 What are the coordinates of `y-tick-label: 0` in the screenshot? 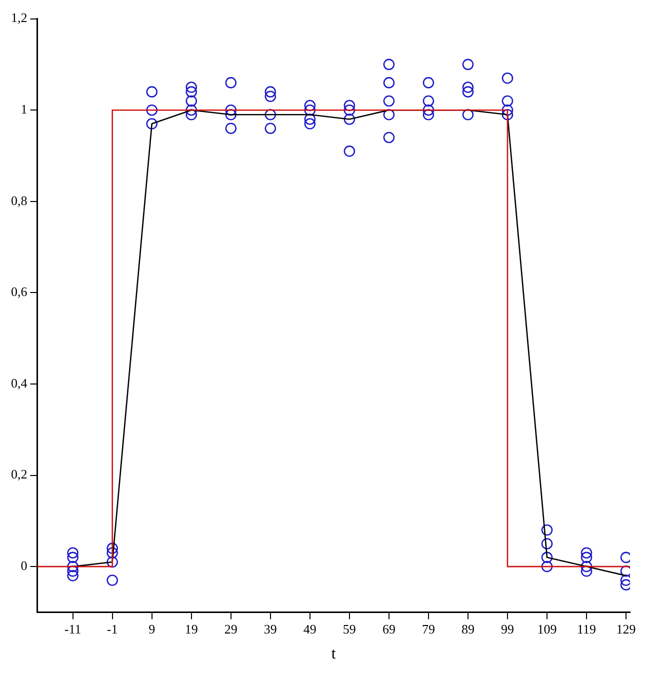 It's located at (24, 565).